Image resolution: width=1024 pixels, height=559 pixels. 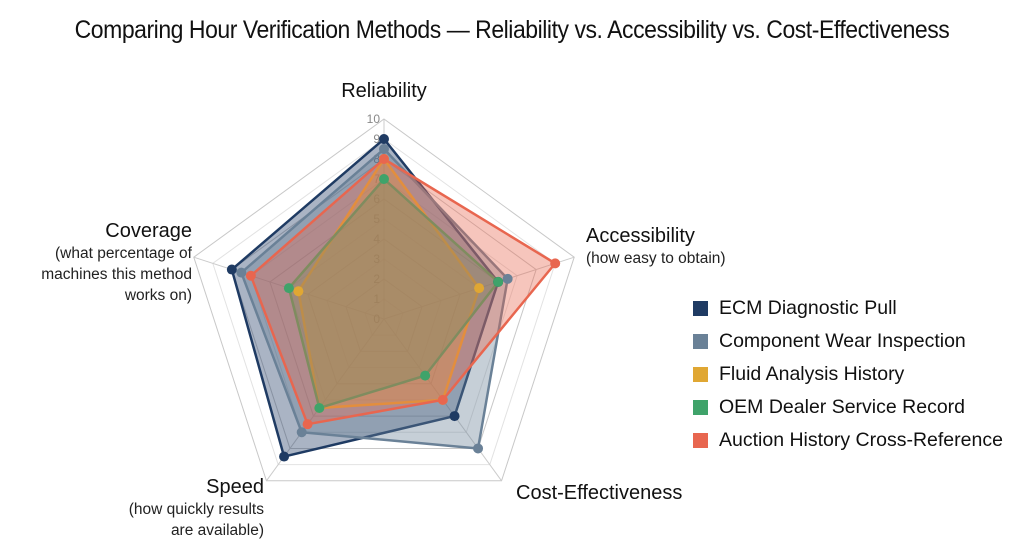 What do you see at coordinates (376, 259) in the screenshot?
I see `tick-label: 3` at bounding box center [376, 259].